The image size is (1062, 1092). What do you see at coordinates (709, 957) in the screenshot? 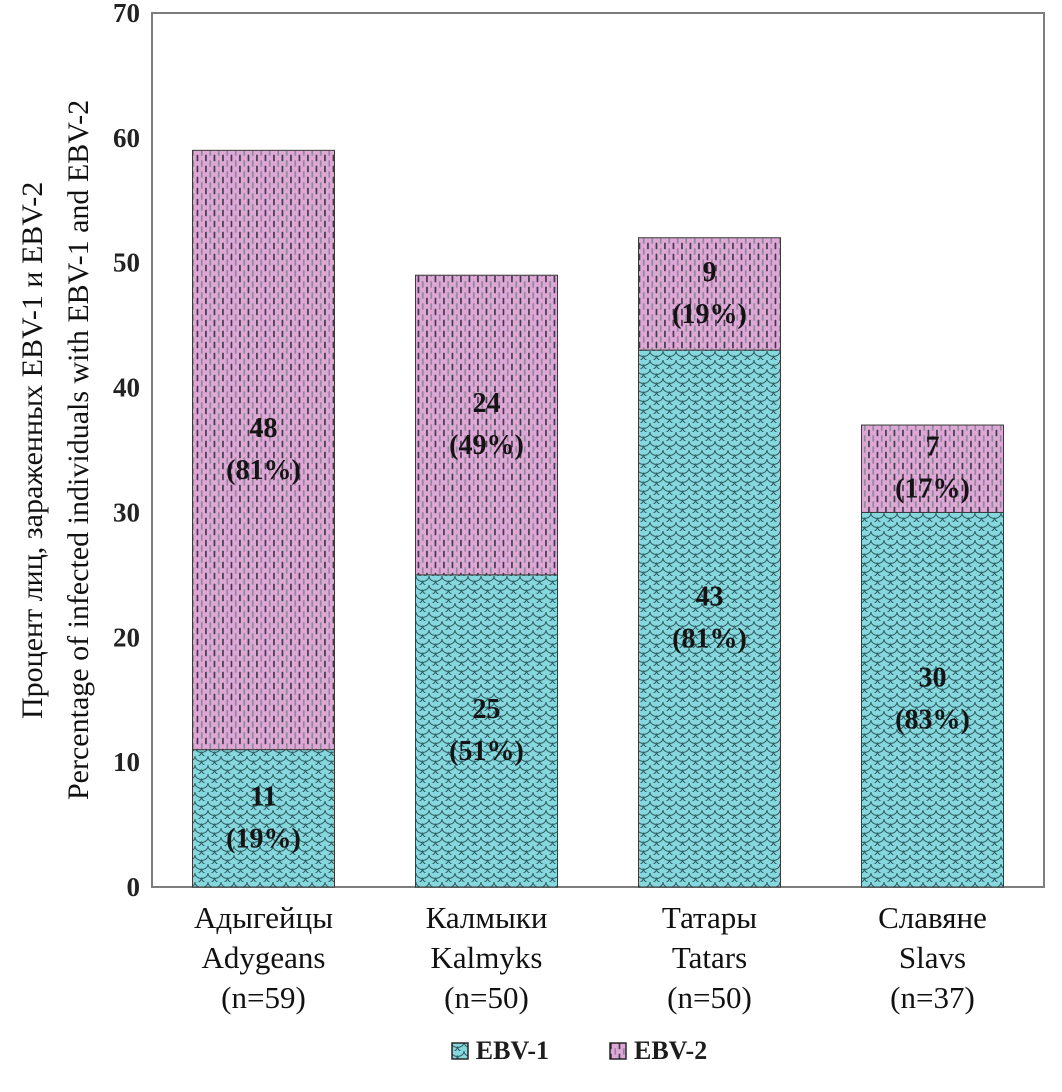
I see `category-label-2: Татары Tatars (n=50)` at bounding box center [709, 957].